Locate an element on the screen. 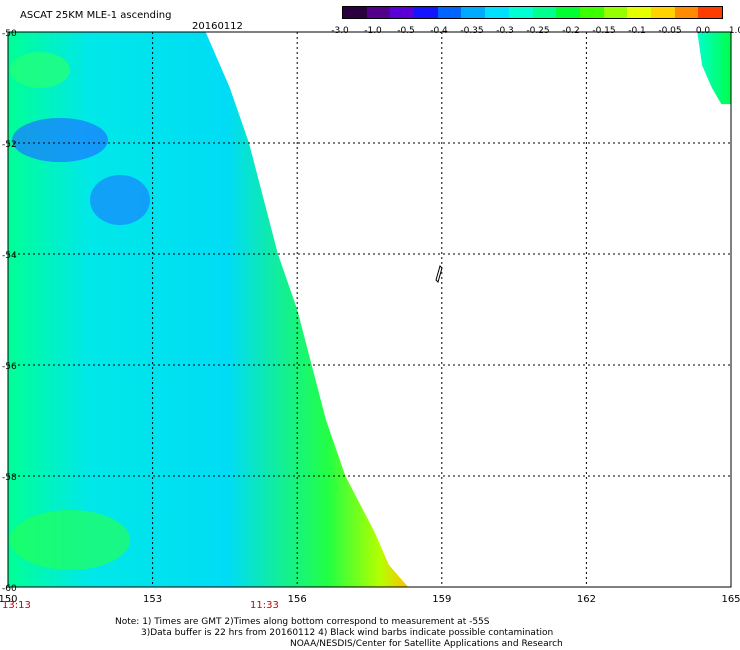 This screenshot has height=650, width=740. colorbar-label: -0.25 is located at coordinates (538, 31).